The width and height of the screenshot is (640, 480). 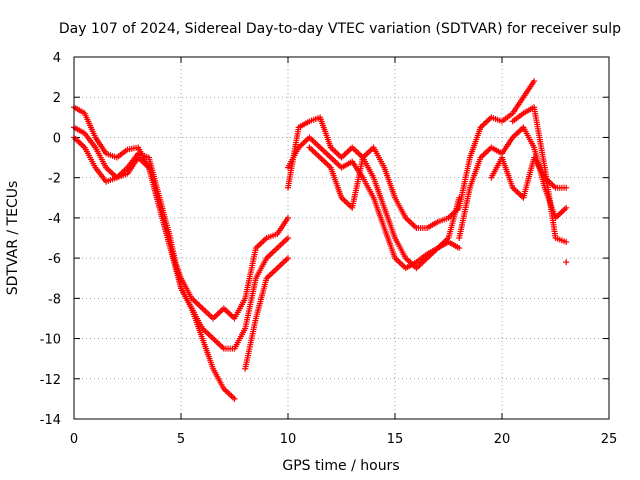 I want to click on y-tick-label: -8, so click(x=54, y=299).